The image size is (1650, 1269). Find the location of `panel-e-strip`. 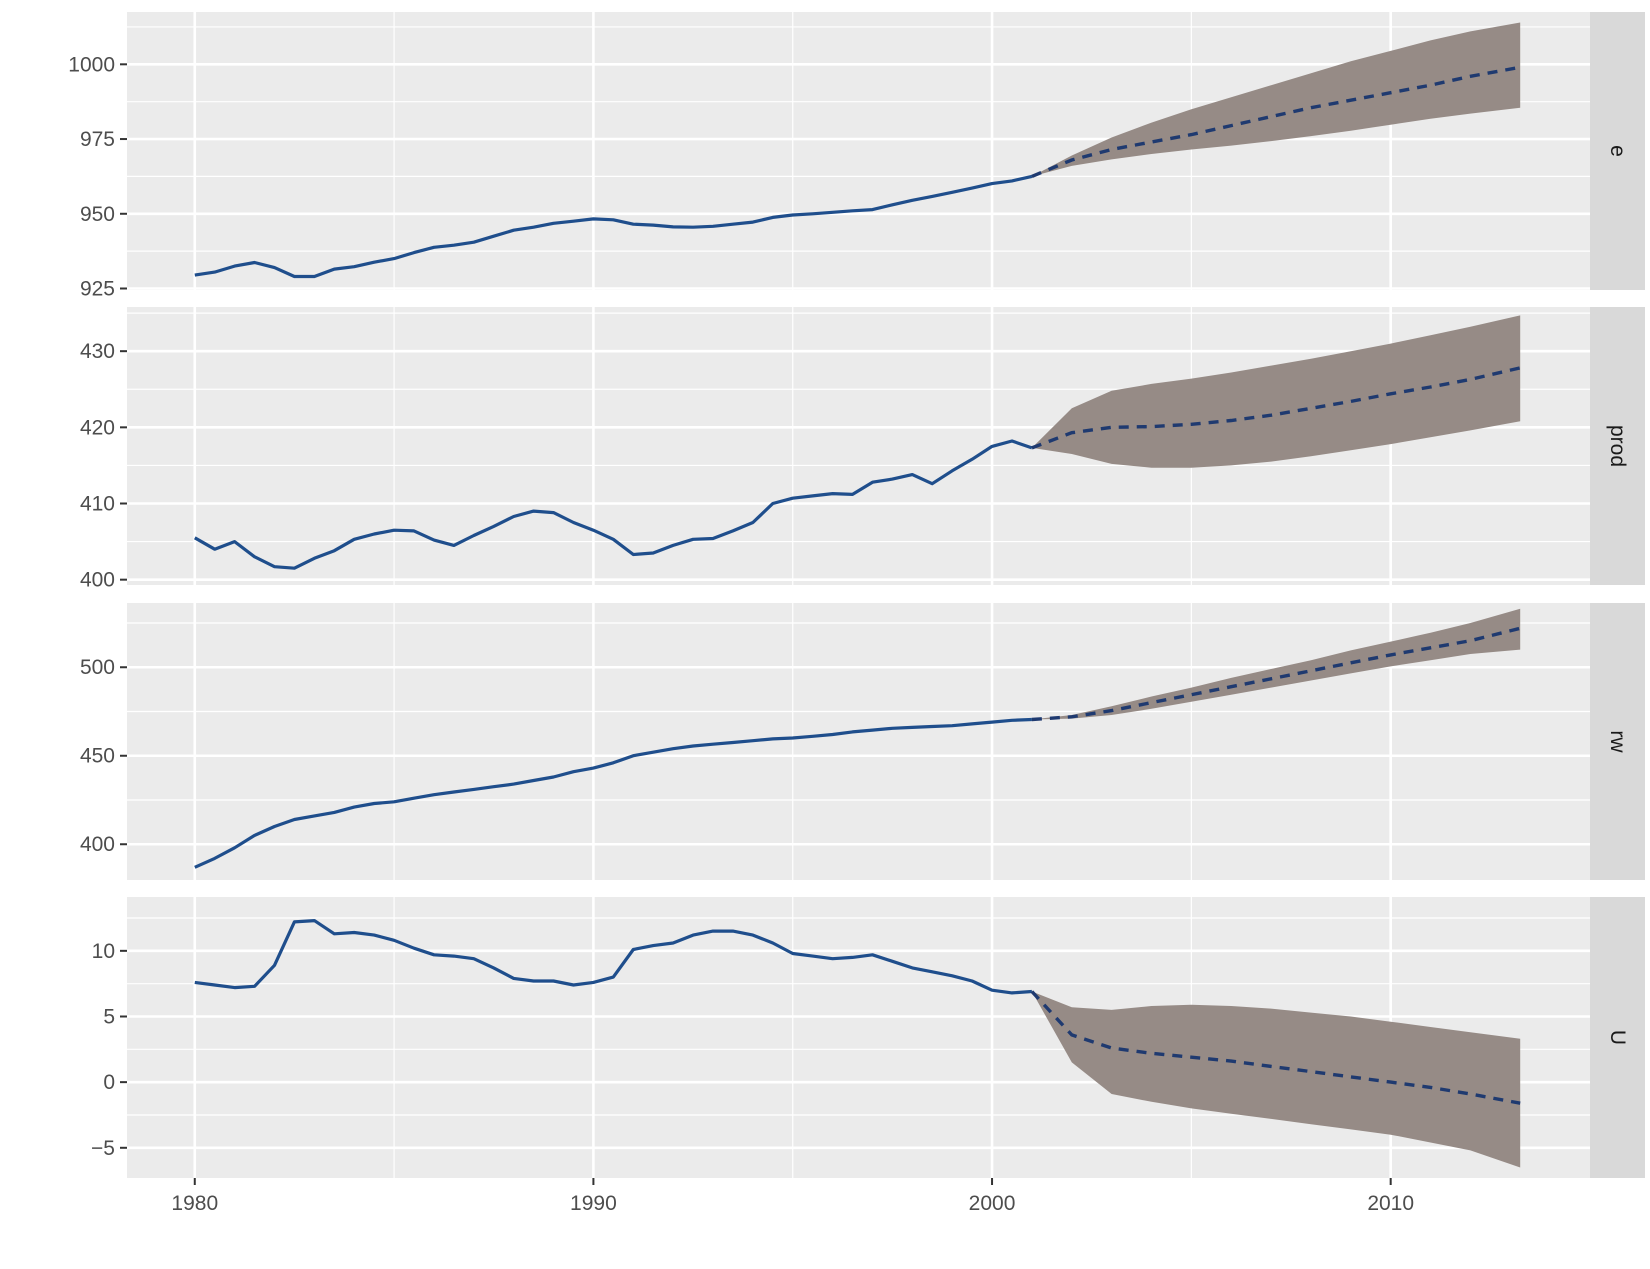

panel-e-strip is located at coordinates (1617, 151).